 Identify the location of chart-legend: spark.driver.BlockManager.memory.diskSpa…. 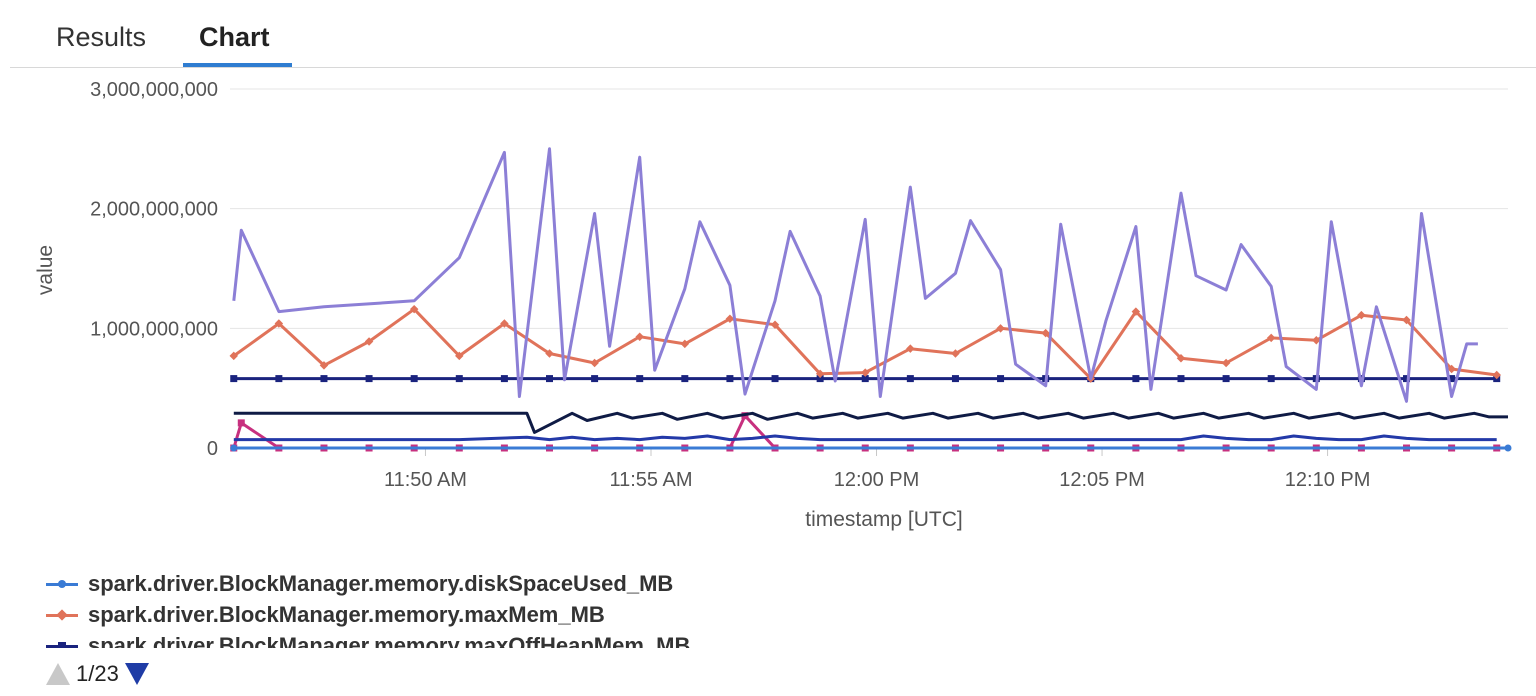
(496, 608).